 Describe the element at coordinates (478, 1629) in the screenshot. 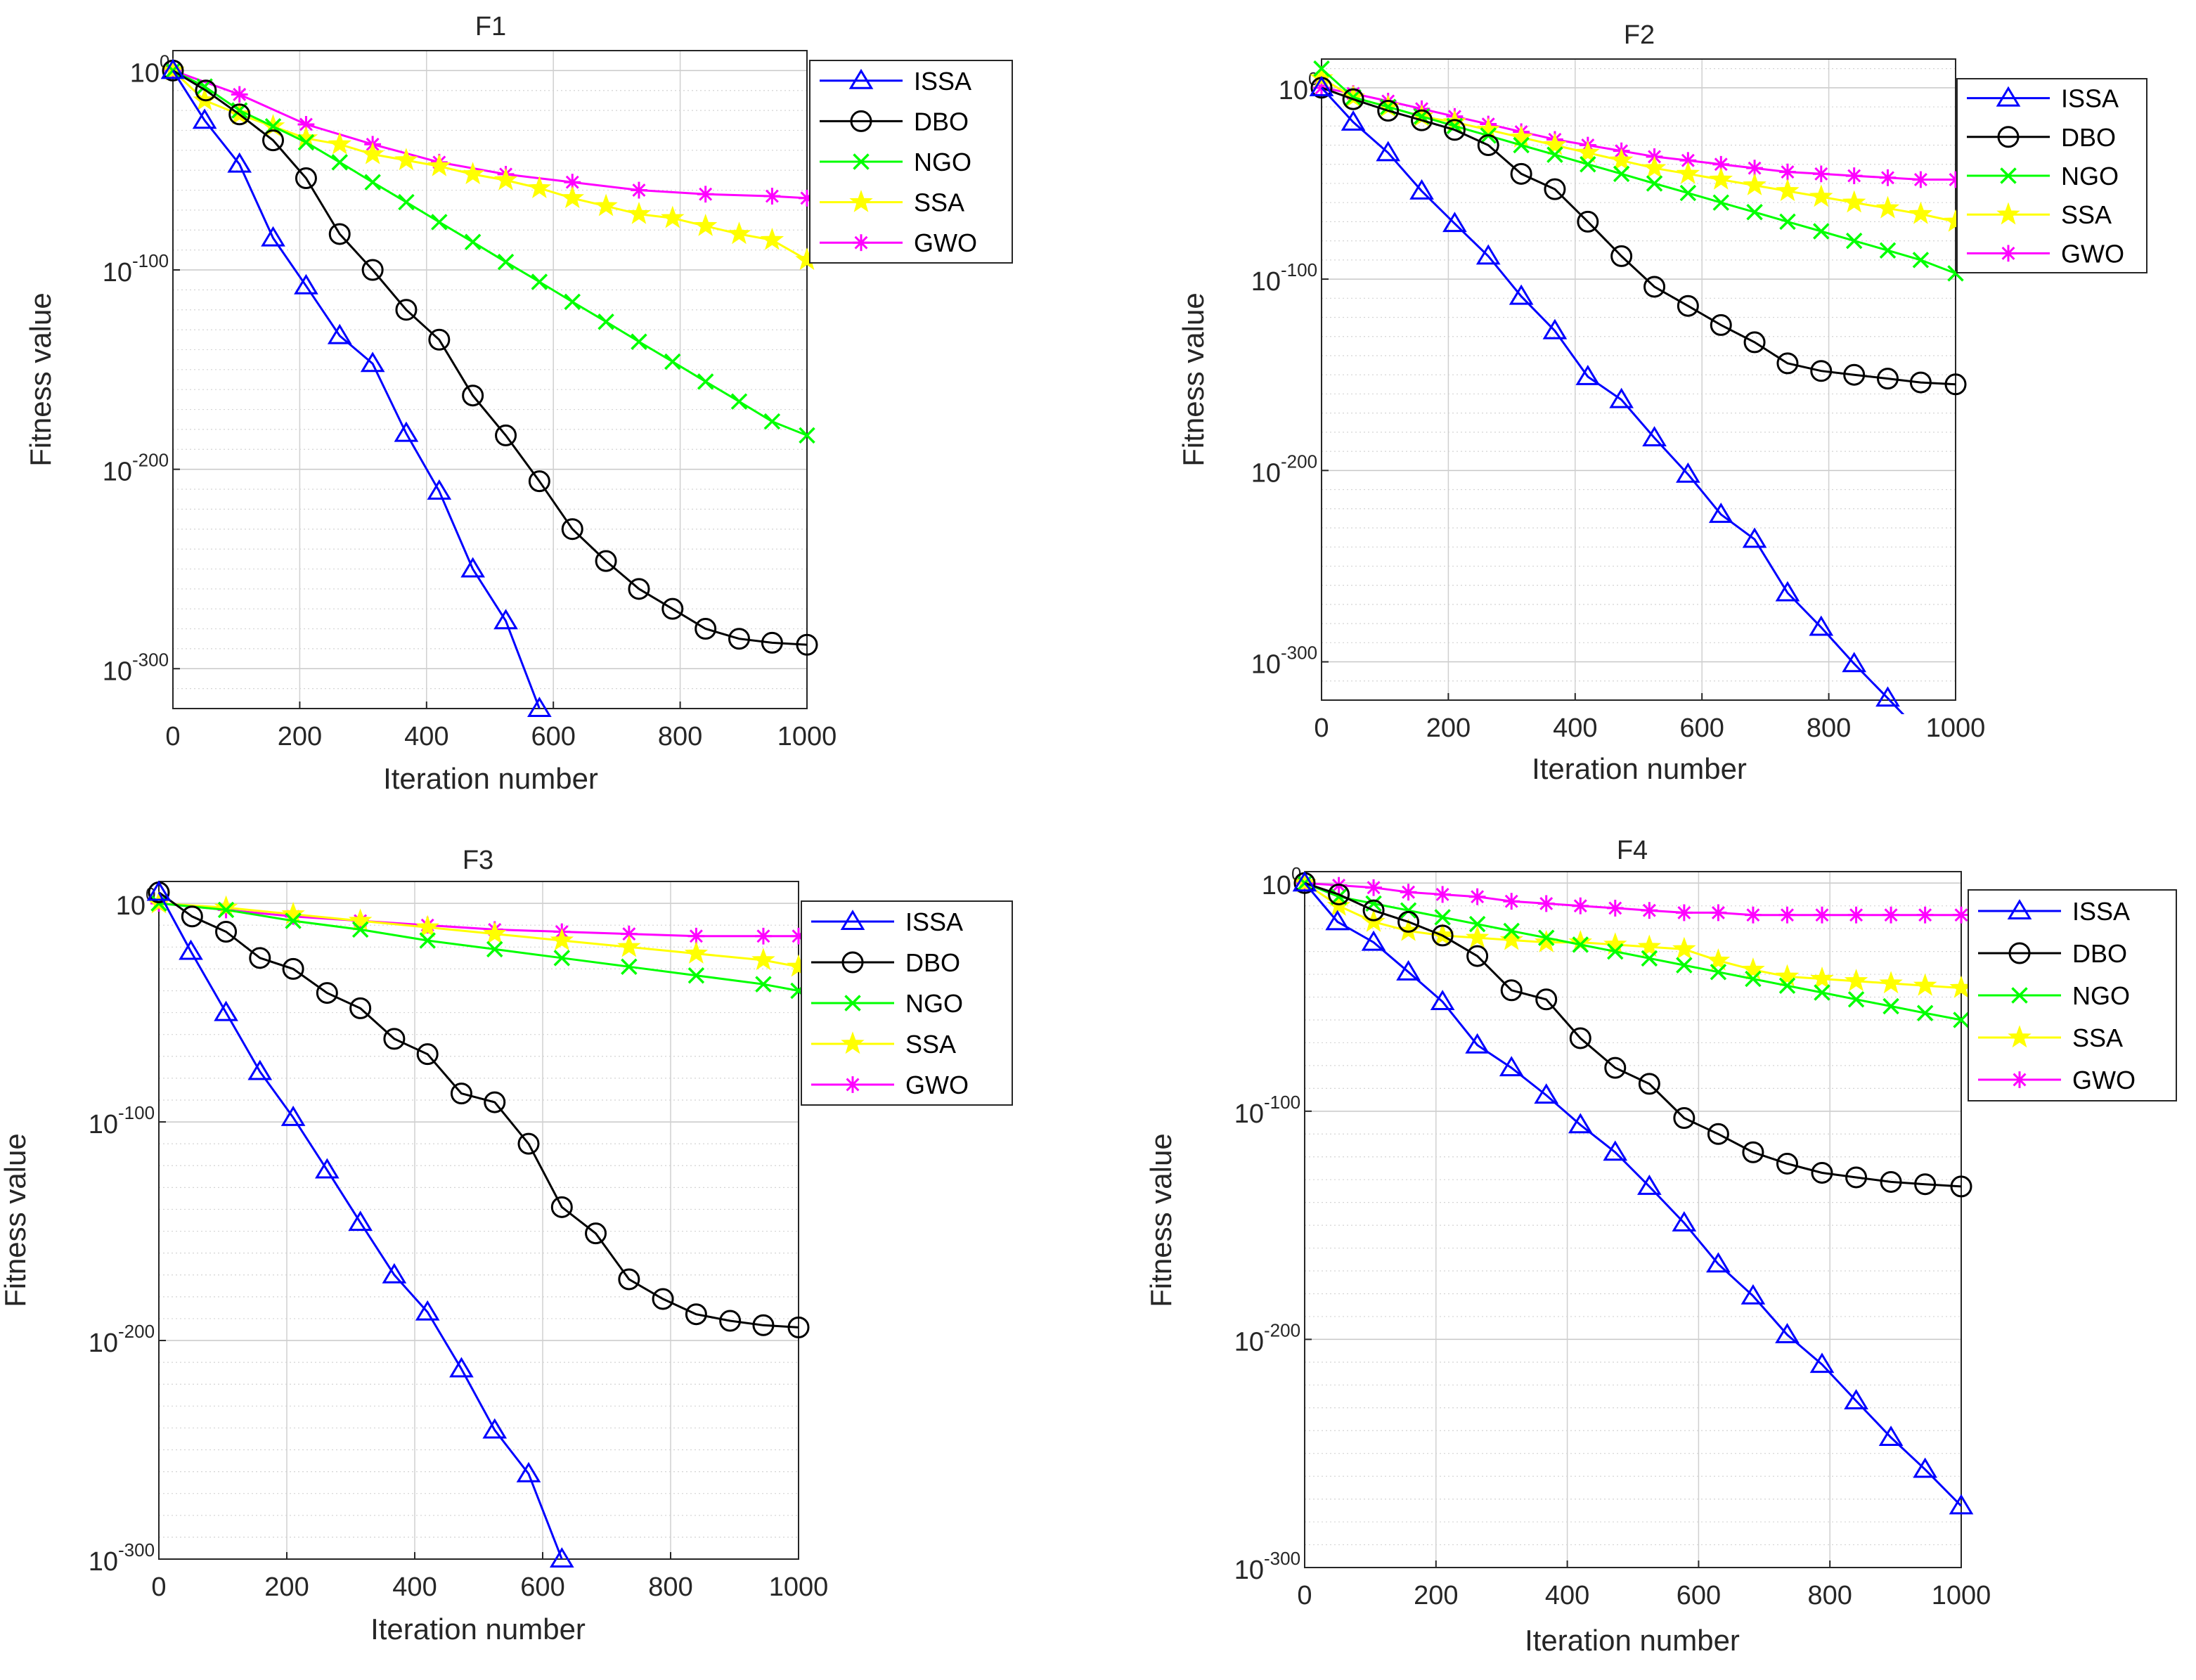

I see `x-axis-label: Iteration number` at that location.